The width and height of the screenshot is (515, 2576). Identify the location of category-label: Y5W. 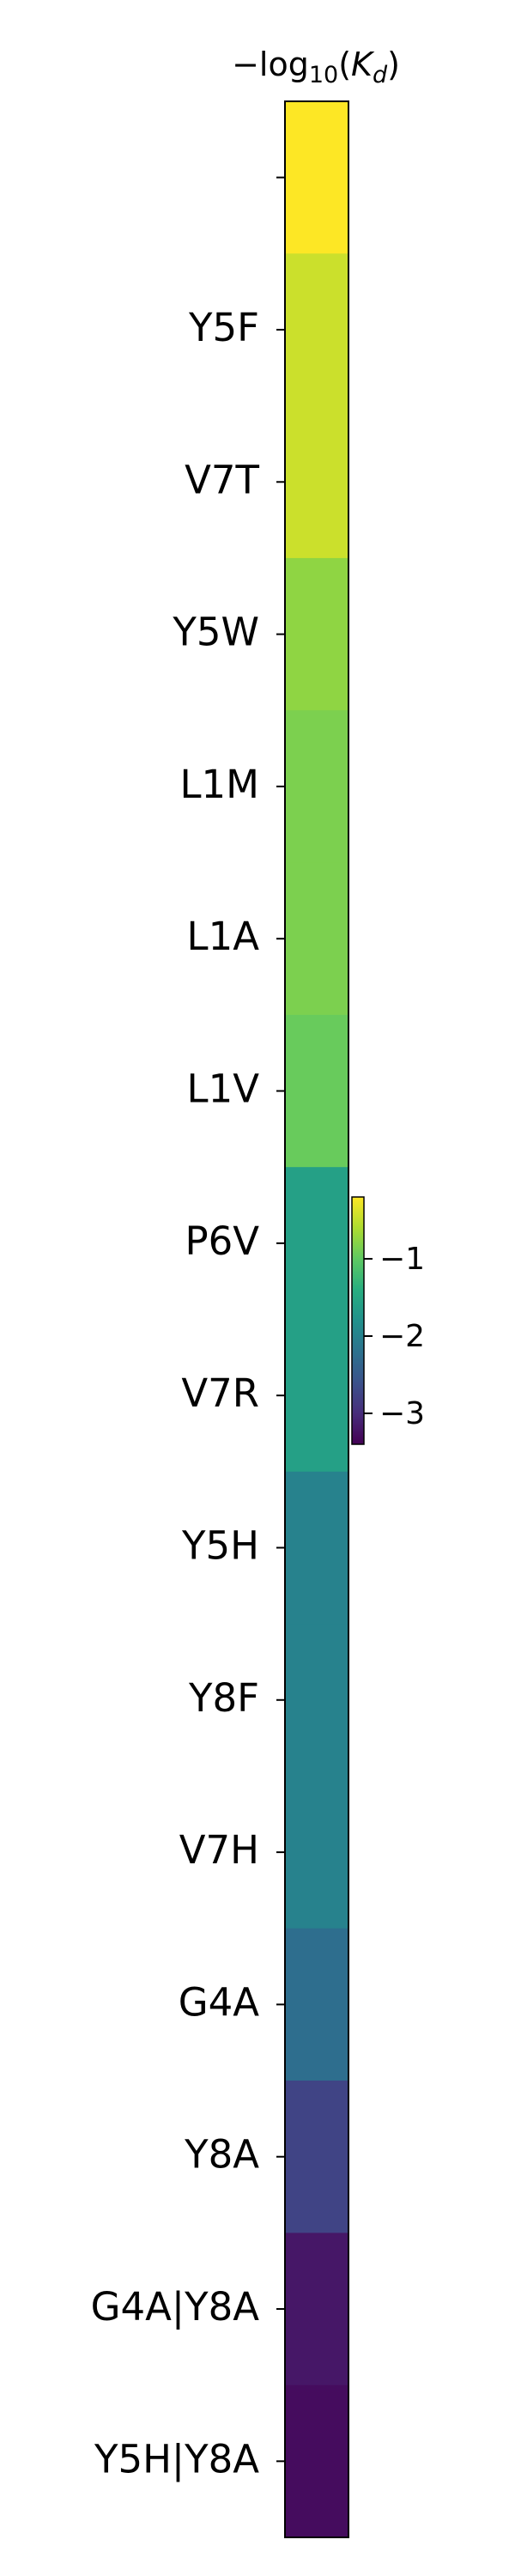
(215, 632).